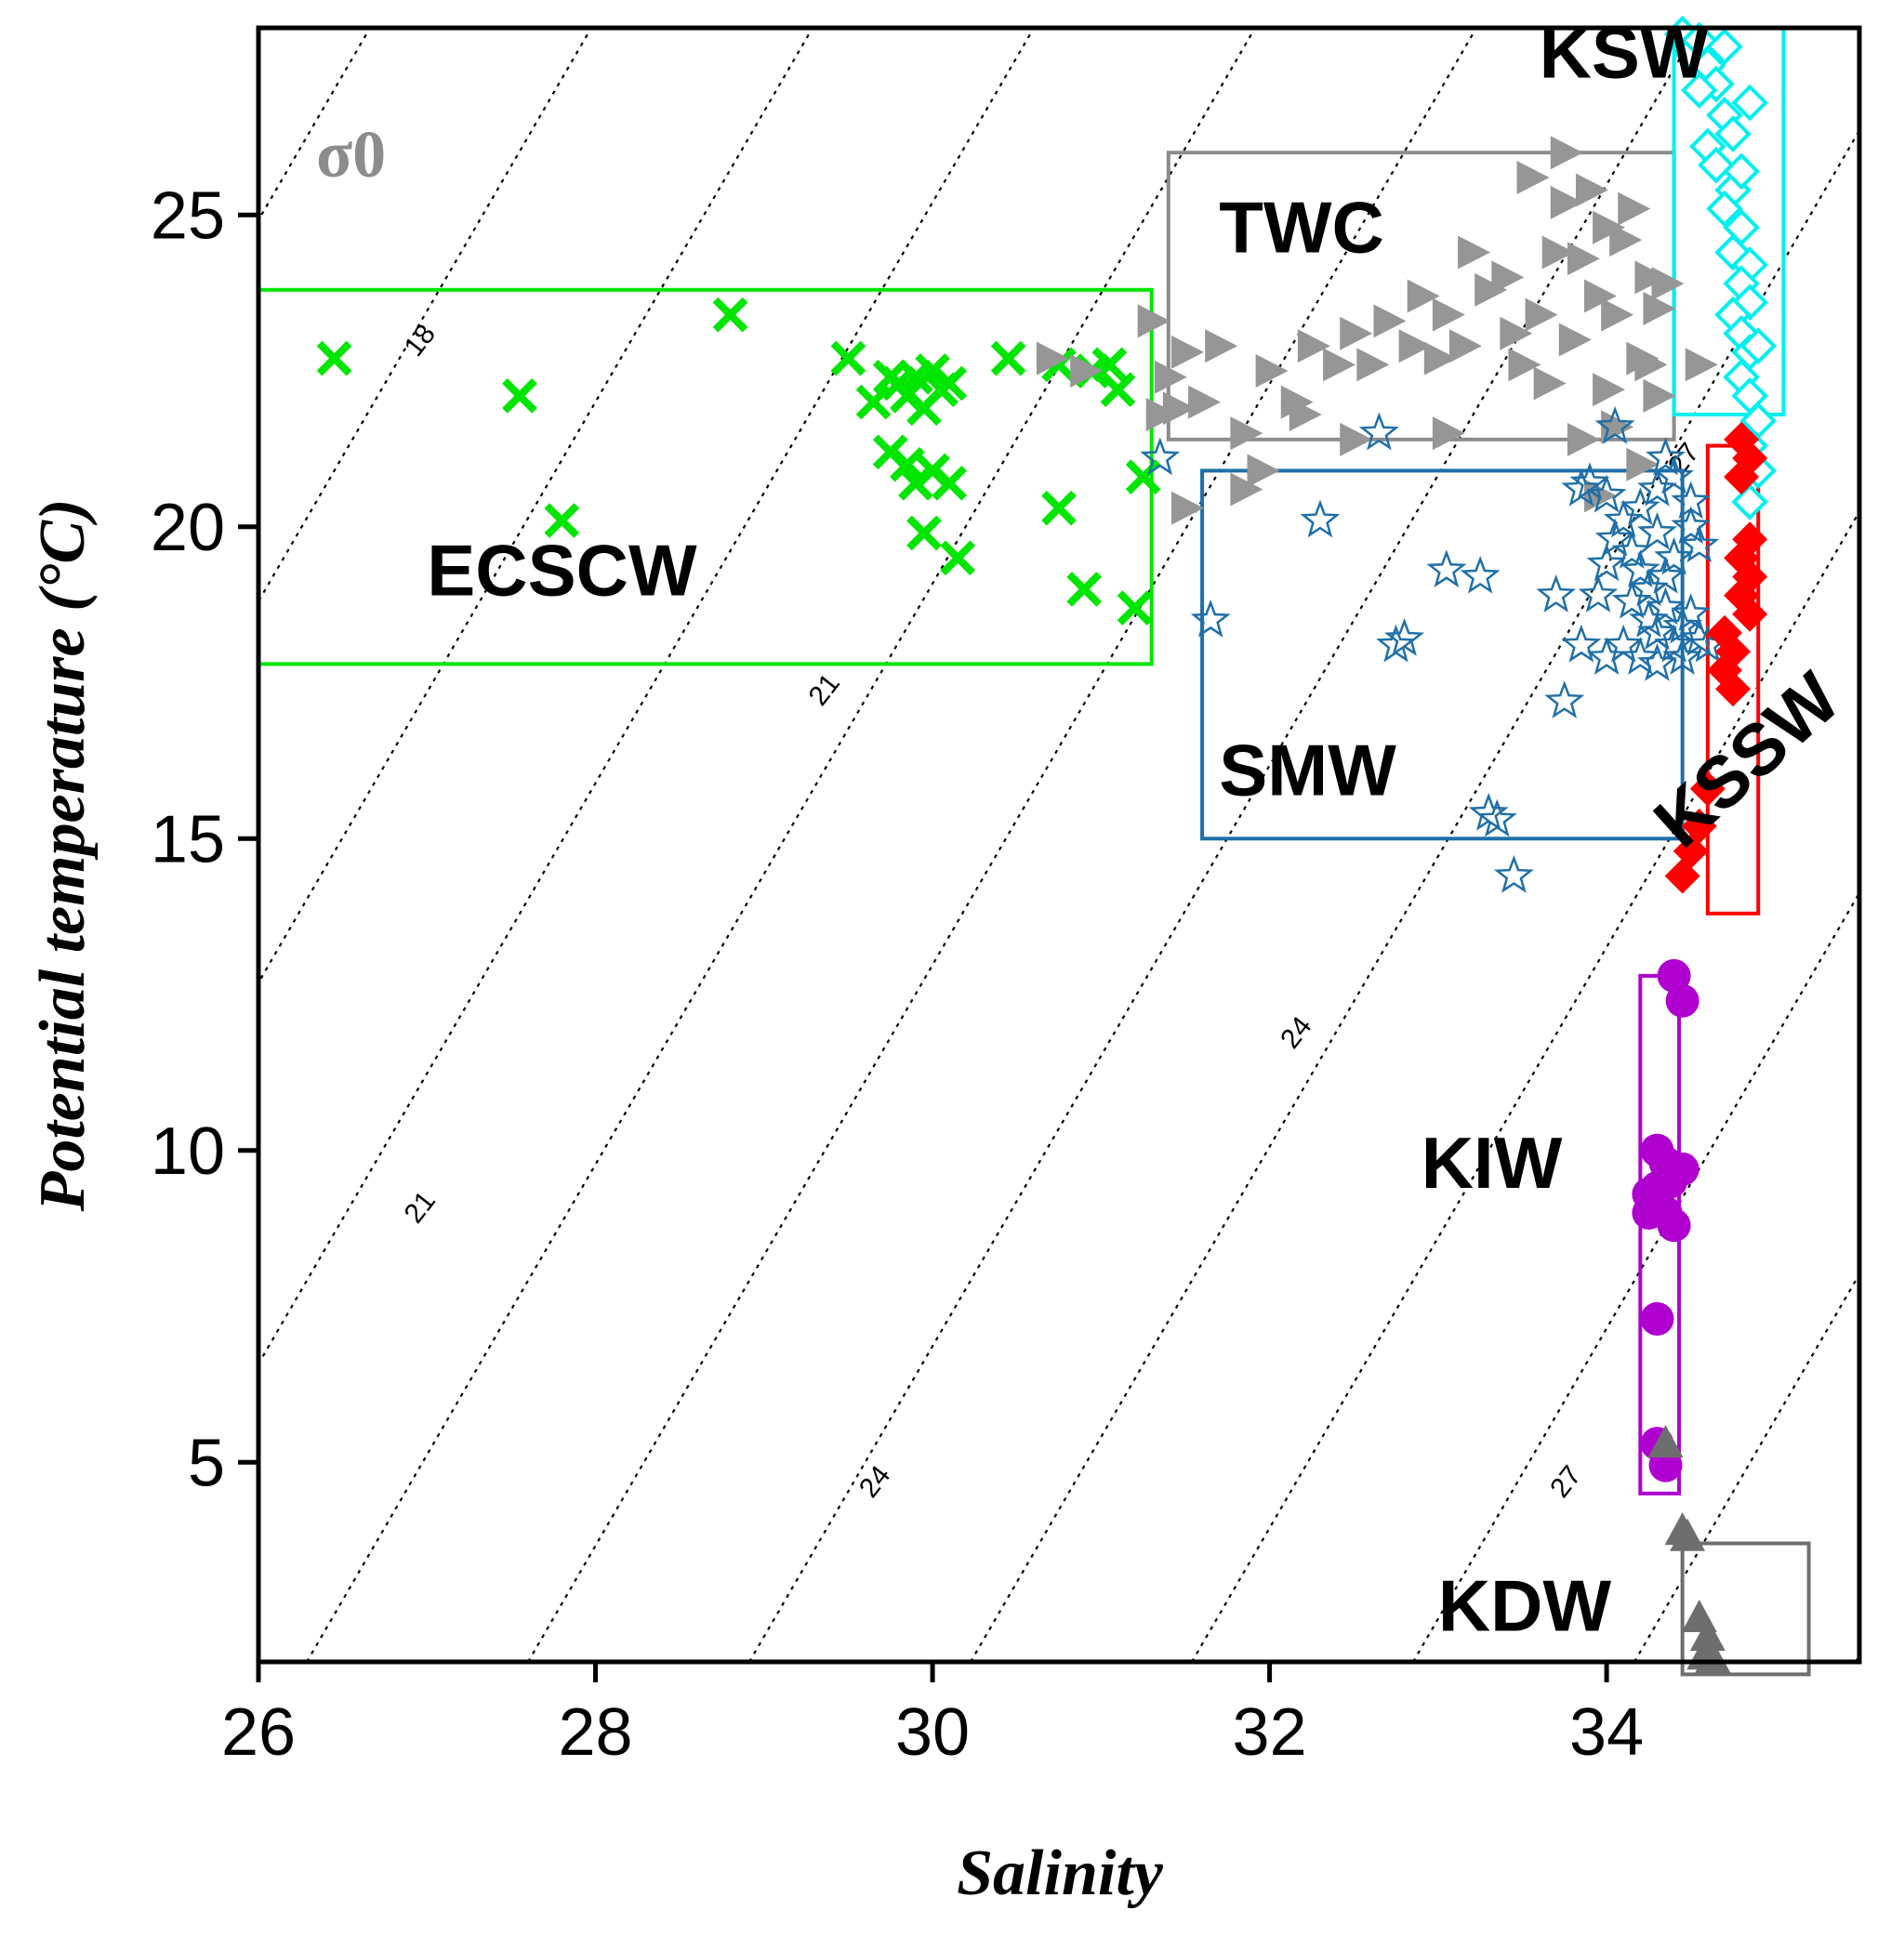 The width and height of the screenshot is (1904, 1937). Describe the element at coordinates (258, 1732) in the screenshot. I see `x-tick-label: 26` at that location.